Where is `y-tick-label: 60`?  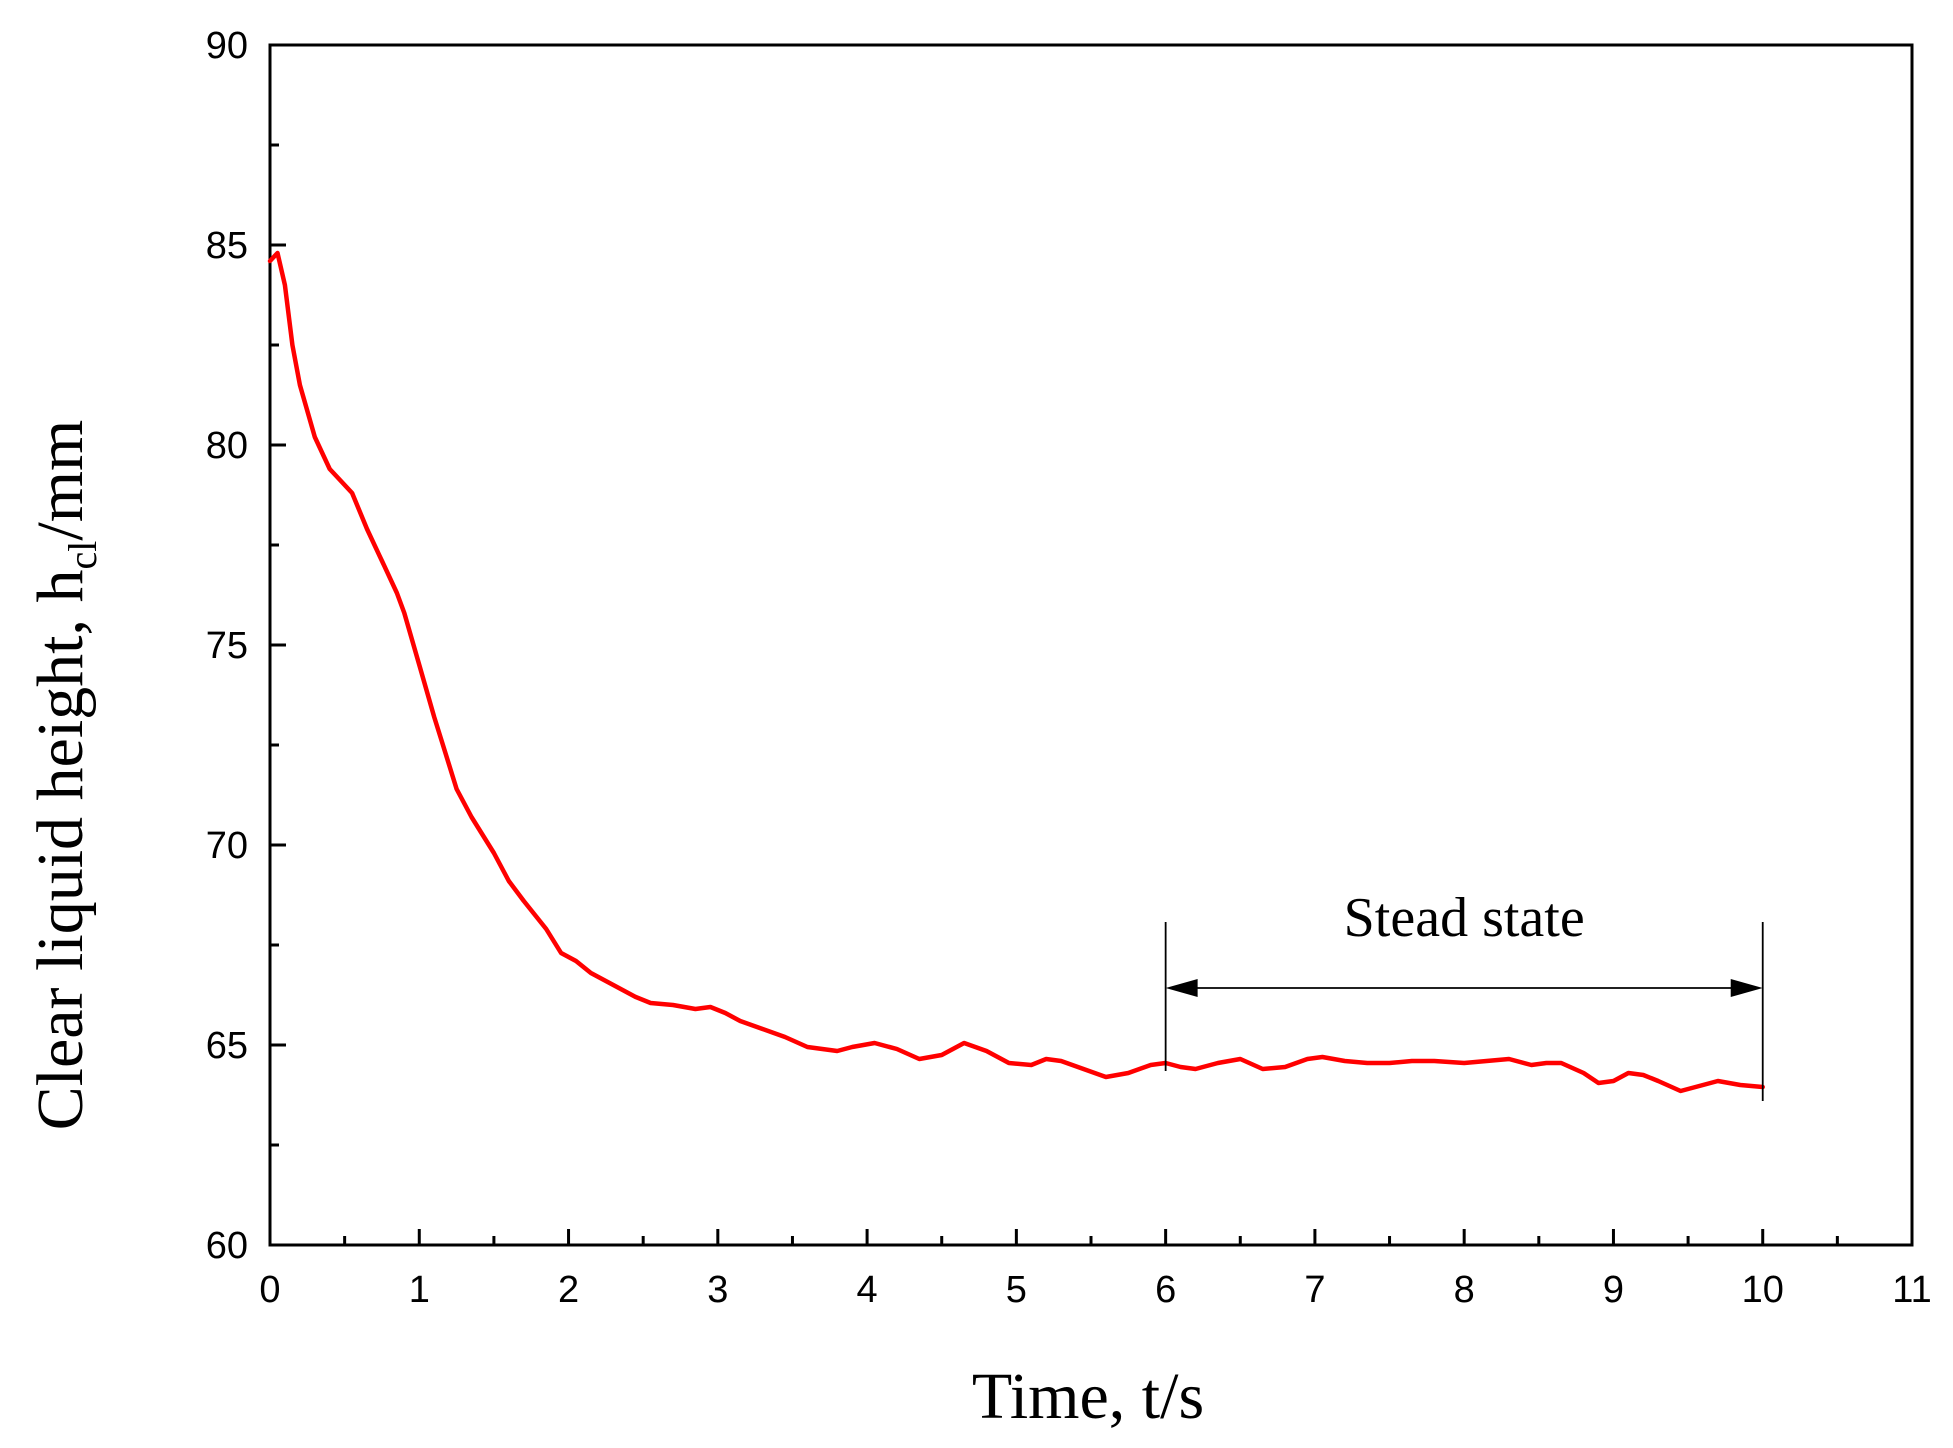
y-tick-label: 60 is located at coordinates (227, 1246).